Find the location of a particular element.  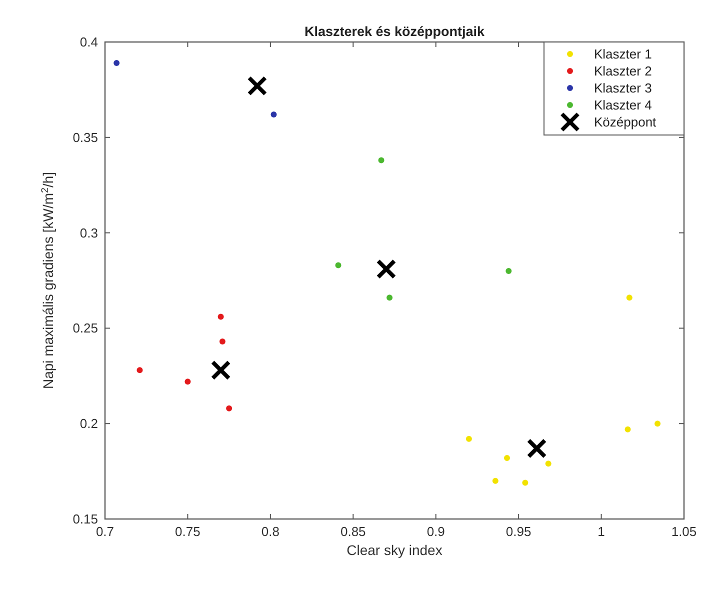

x-tick-label: 0.75 is located at coordinates (187, 531).